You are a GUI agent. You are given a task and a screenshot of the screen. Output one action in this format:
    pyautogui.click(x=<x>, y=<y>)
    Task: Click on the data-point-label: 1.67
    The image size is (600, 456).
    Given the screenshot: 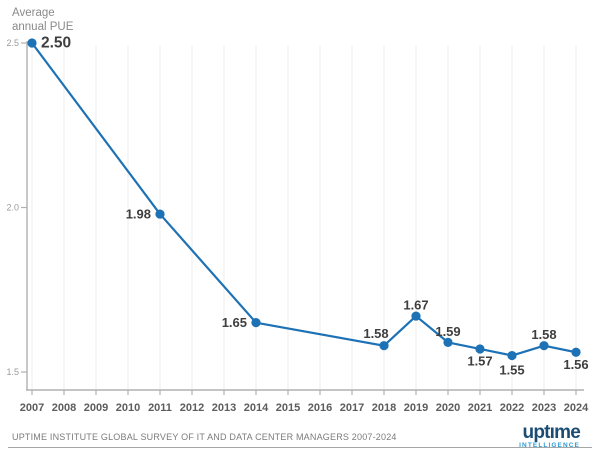 What is the action you would take?
    pyautogui.click(x=415, y=305)
    